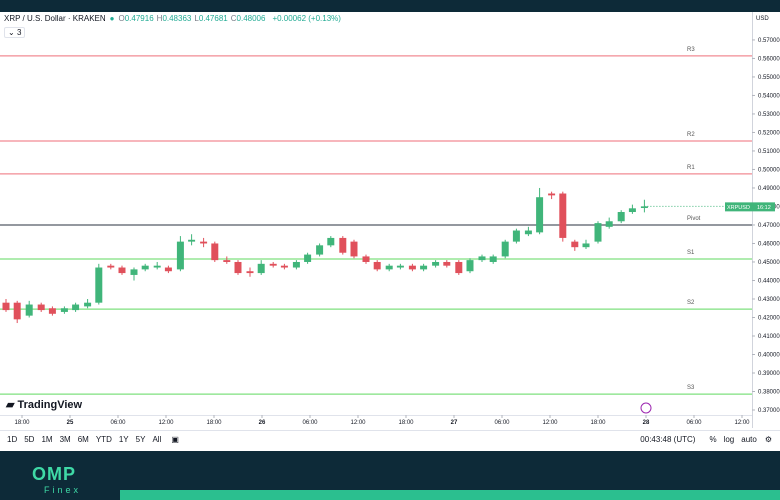 The width and height of the screenshot is (780, 500). I want to click on price-tag-countdown: 16:12, so click(764, 208).